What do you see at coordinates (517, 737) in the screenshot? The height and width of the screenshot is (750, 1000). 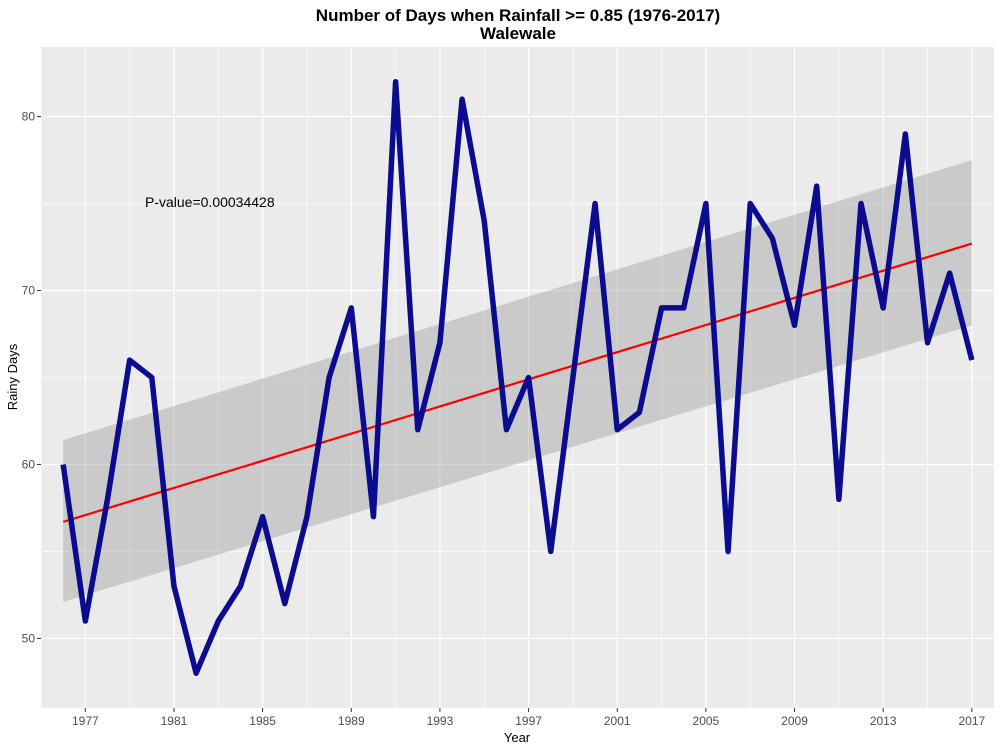 I see `x-axis-title: Year` at bounding box center [517, 737].